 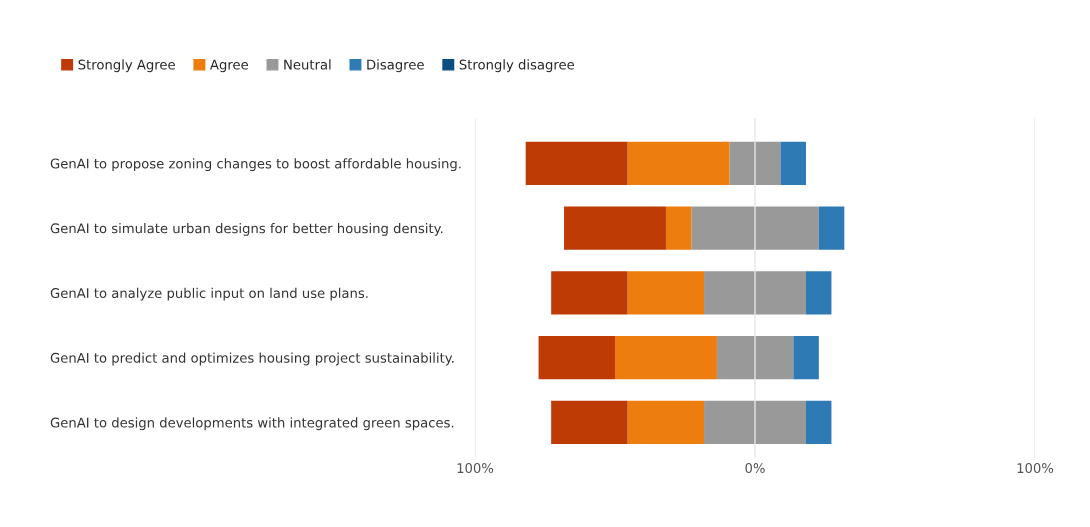 What do you see at coordinates (755, 468) in the screenshot?
I see `x-tick-label: 0%` at bounding box center [755, 468].